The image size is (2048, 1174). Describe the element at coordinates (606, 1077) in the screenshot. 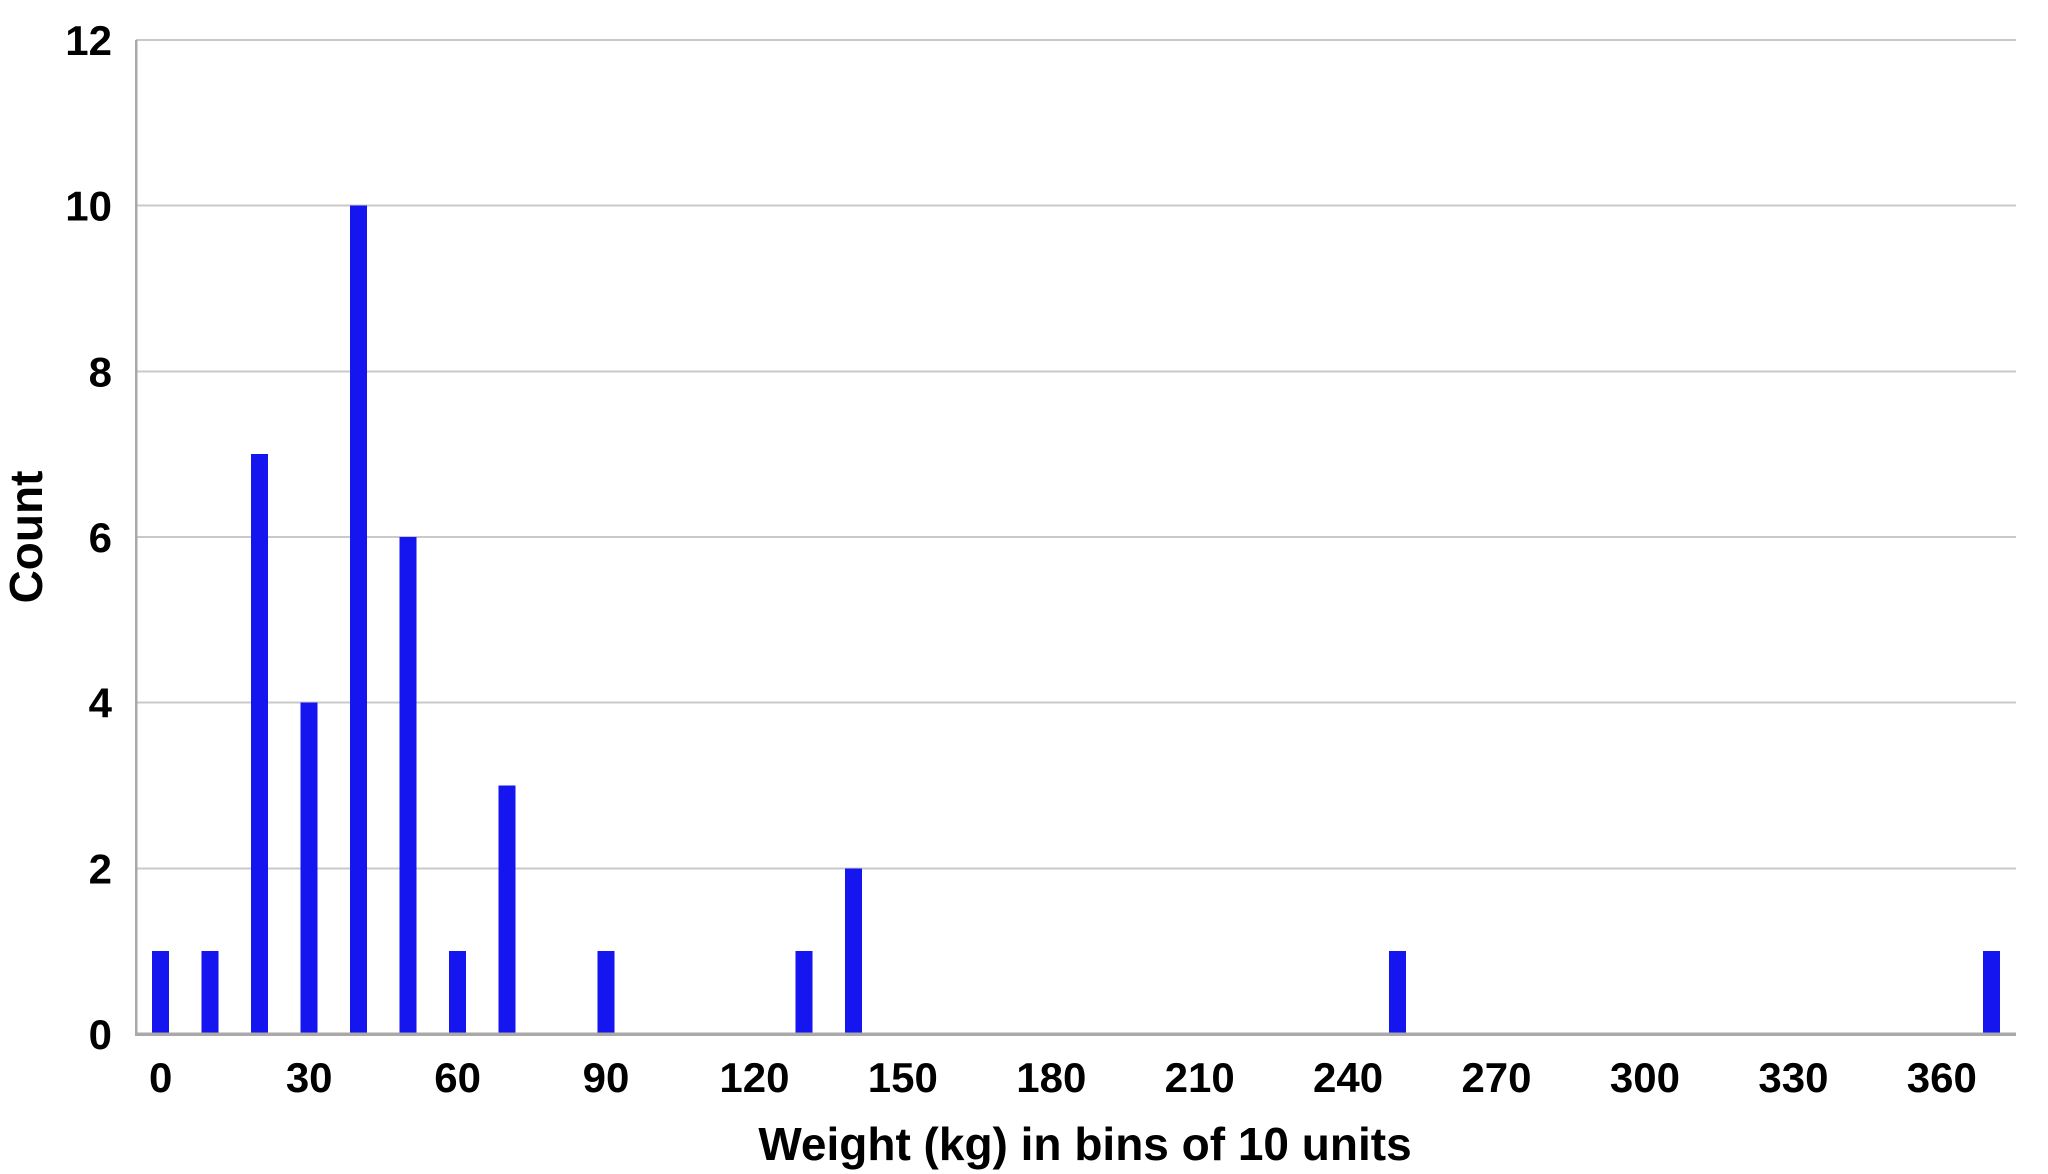

I see `x-tick-label-90: 90` at that location.